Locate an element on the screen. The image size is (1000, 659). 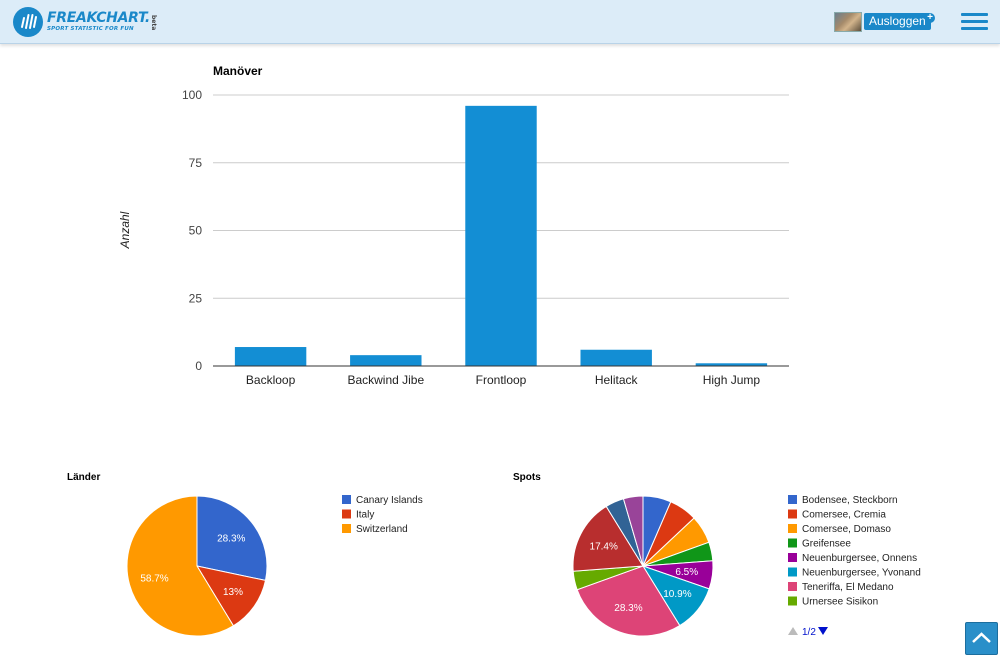
y-tick-label: 50 is located at coordinates (196, 231).